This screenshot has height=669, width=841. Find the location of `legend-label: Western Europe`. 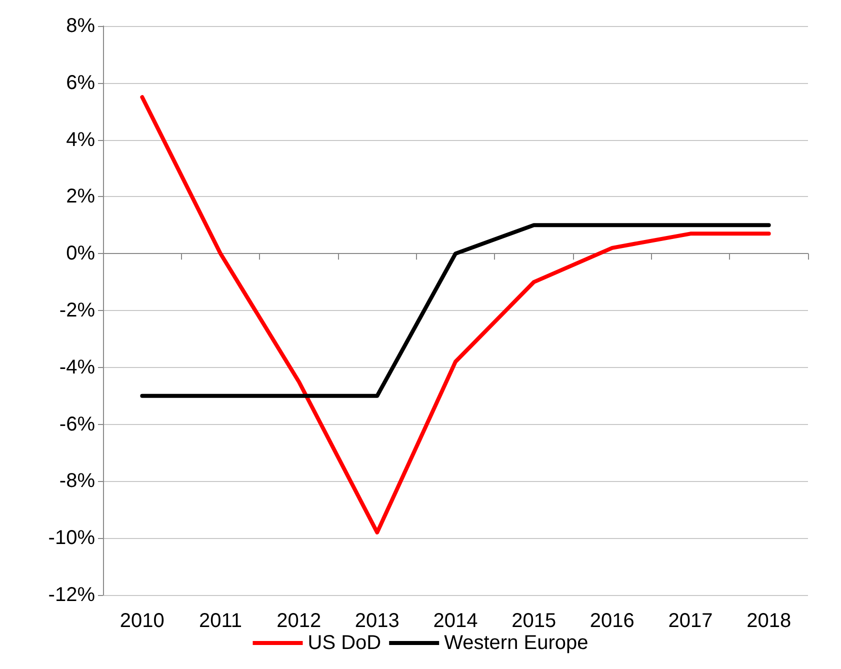

legend-label: Western Europe is located at coordinates (516, 643).